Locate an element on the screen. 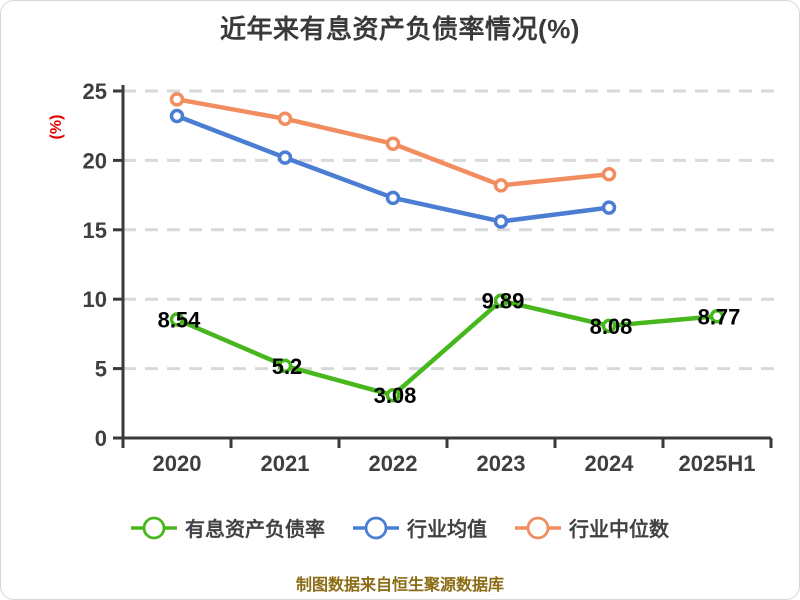 This screenshot has width=800, height=600. y-tick-label: 0 is located at coordinates (101, 438).